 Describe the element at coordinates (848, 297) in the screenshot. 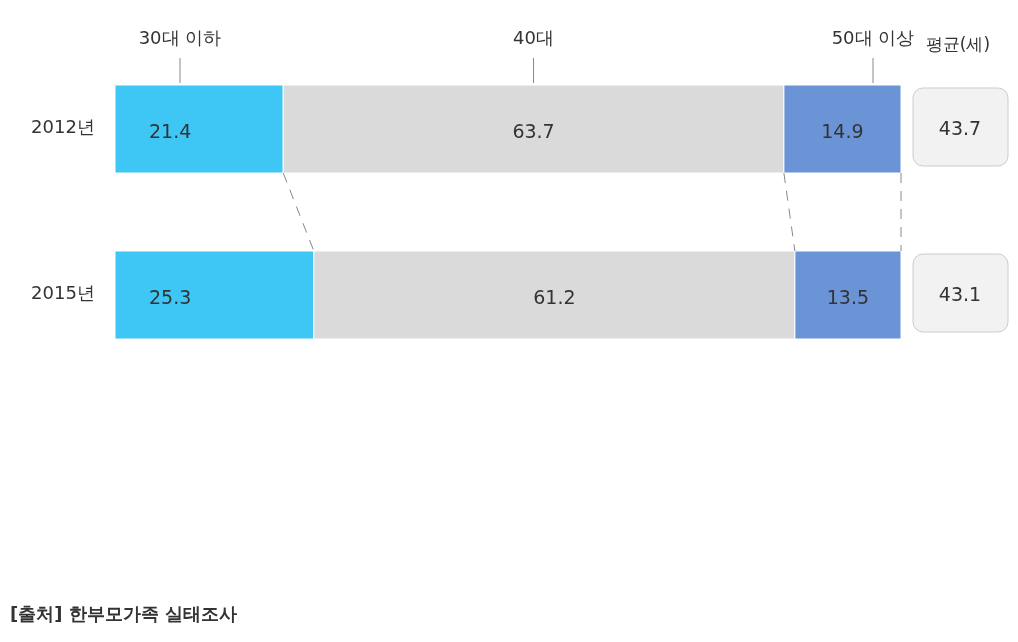

I see `data-label: 13.5` at that location.